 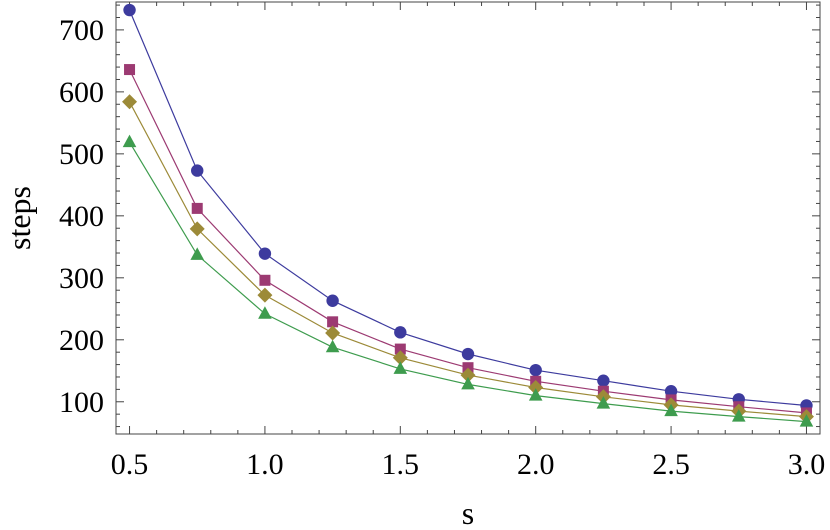 I want to click on x-tick-label: 3.0, so click(x=807, y=464).